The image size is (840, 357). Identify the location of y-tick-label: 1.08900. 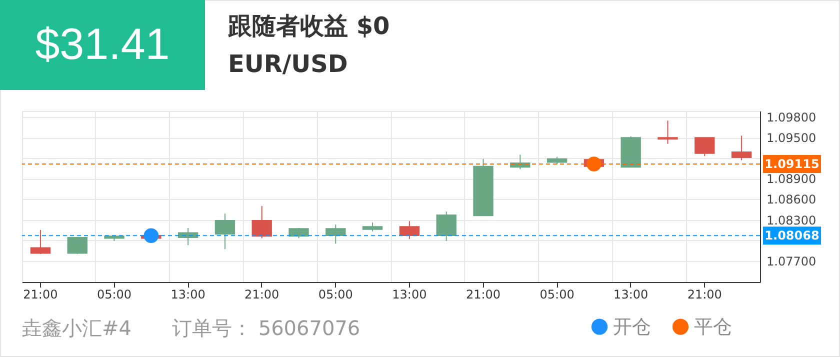
(791, 179).